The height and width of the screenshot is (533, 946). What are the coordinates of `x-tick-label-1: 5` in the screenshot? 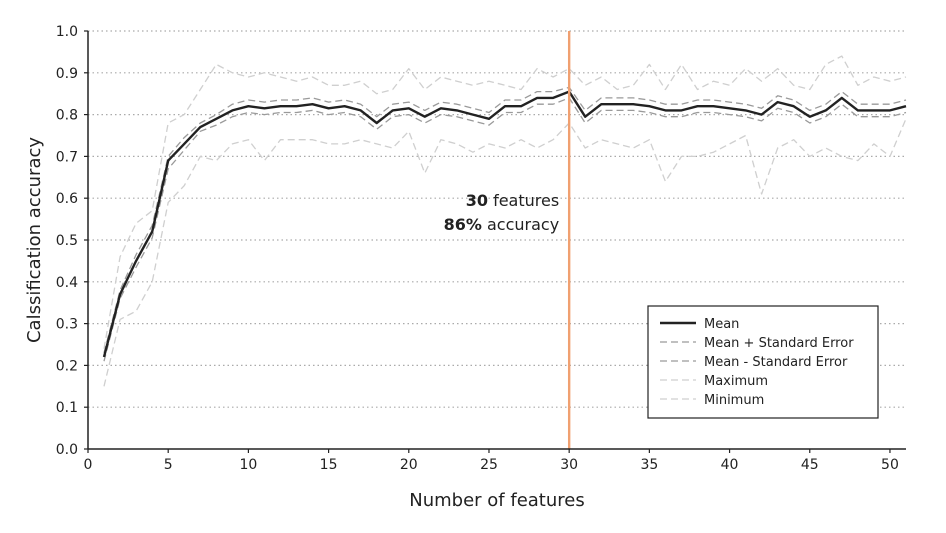 It's located at (168, 465).